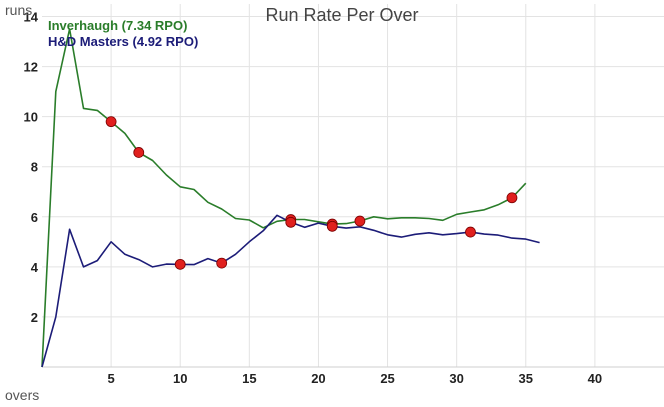 The width and height of the screenshot is (664, 407). I want to click on y-tick-label: 6, so click(34, 217).